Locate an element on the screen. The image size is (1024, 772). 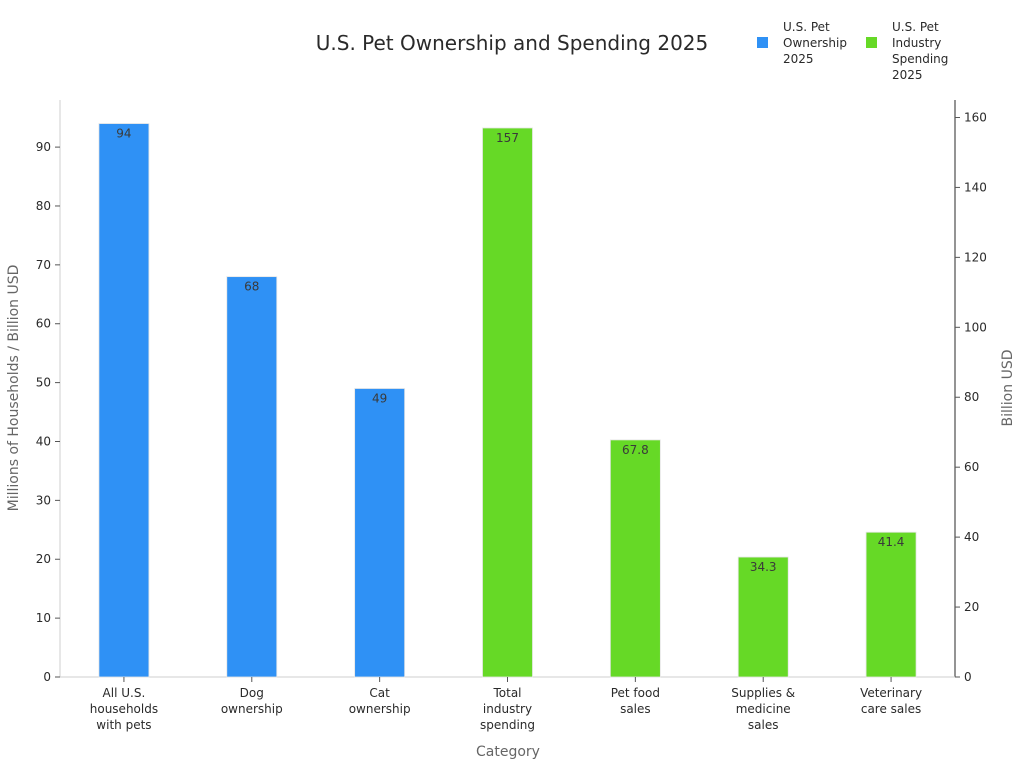
y-tick-label-right: 80 is located at coordinates (971, 397).